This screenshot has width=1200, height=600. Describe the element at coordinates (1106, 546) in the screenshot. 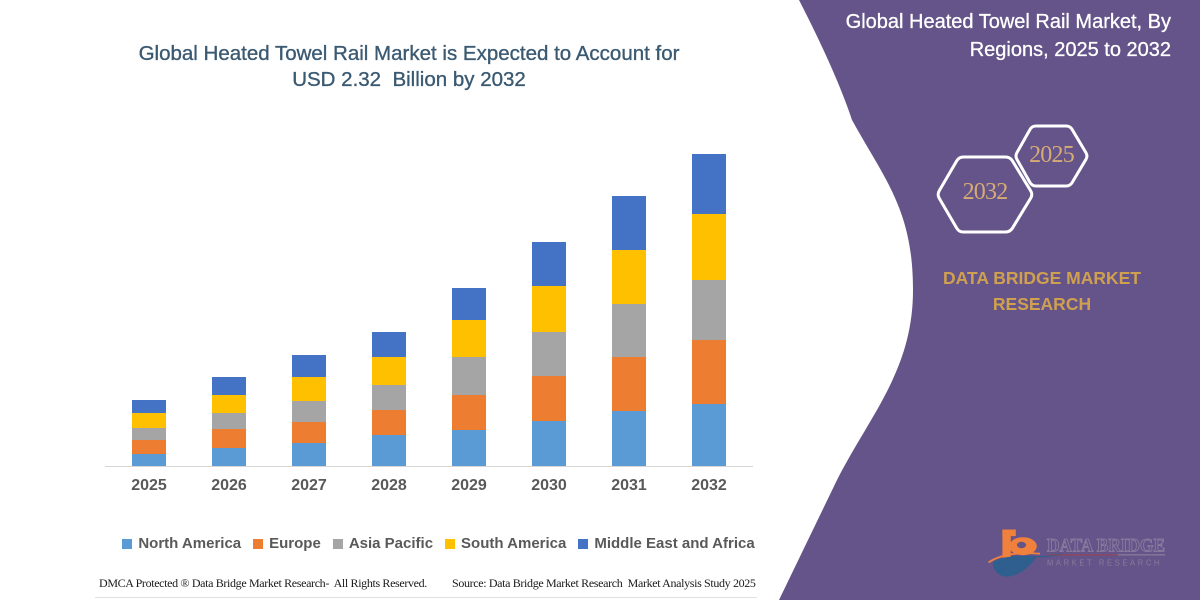

I see `svg-text: DATA BRIDGE` at that location.